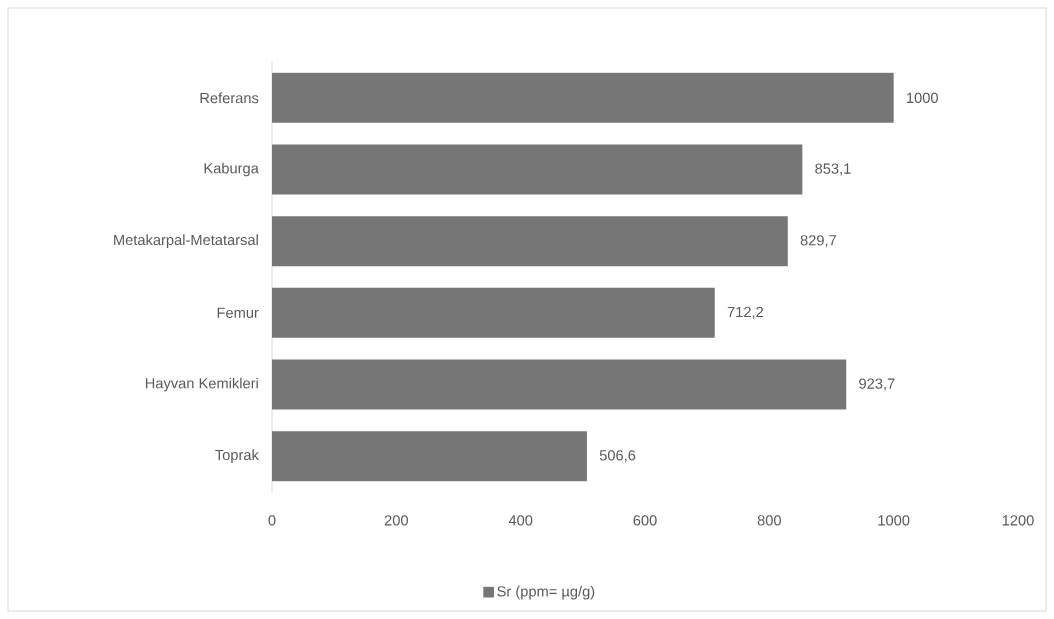 This screenshot has height=619, width=1054. What do you see at coordinates (186, 241) in the screenshot?
I see `y-tick-label: Metakarpal-Metatarsal` at bounding box center [186, 241].